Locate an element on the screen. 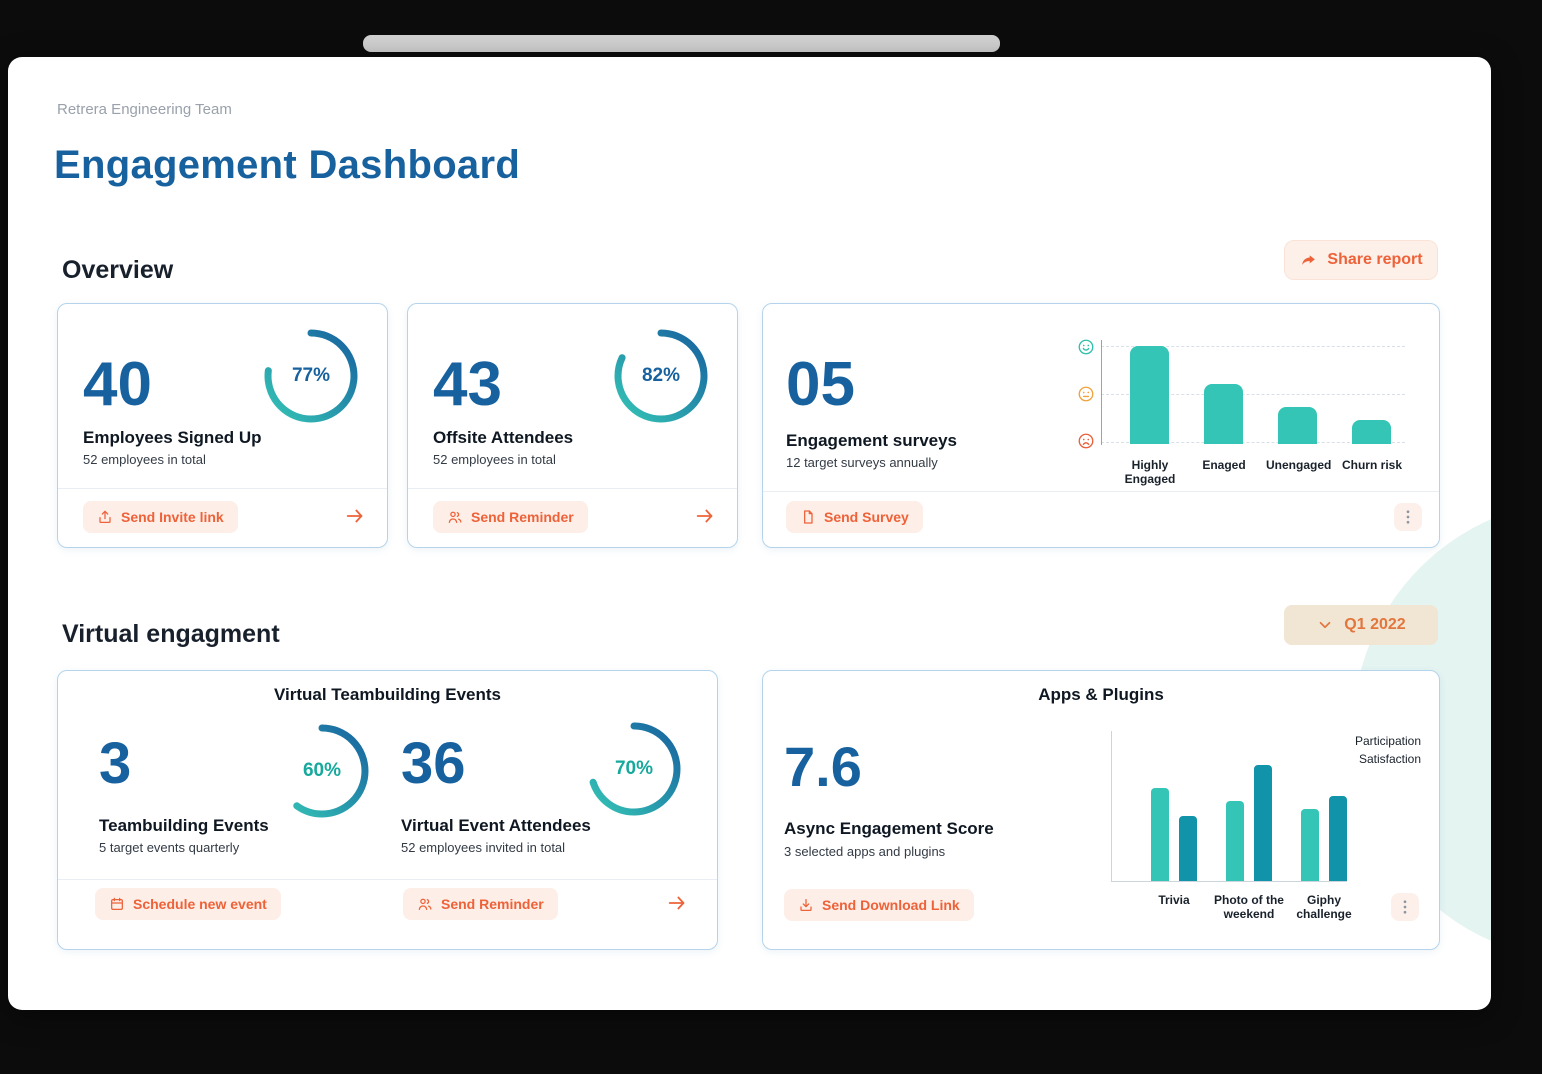 This screenshot has width=1542, height=1074. schedule-new-event-label: Schedule new event is located at coordinates (200, 904).